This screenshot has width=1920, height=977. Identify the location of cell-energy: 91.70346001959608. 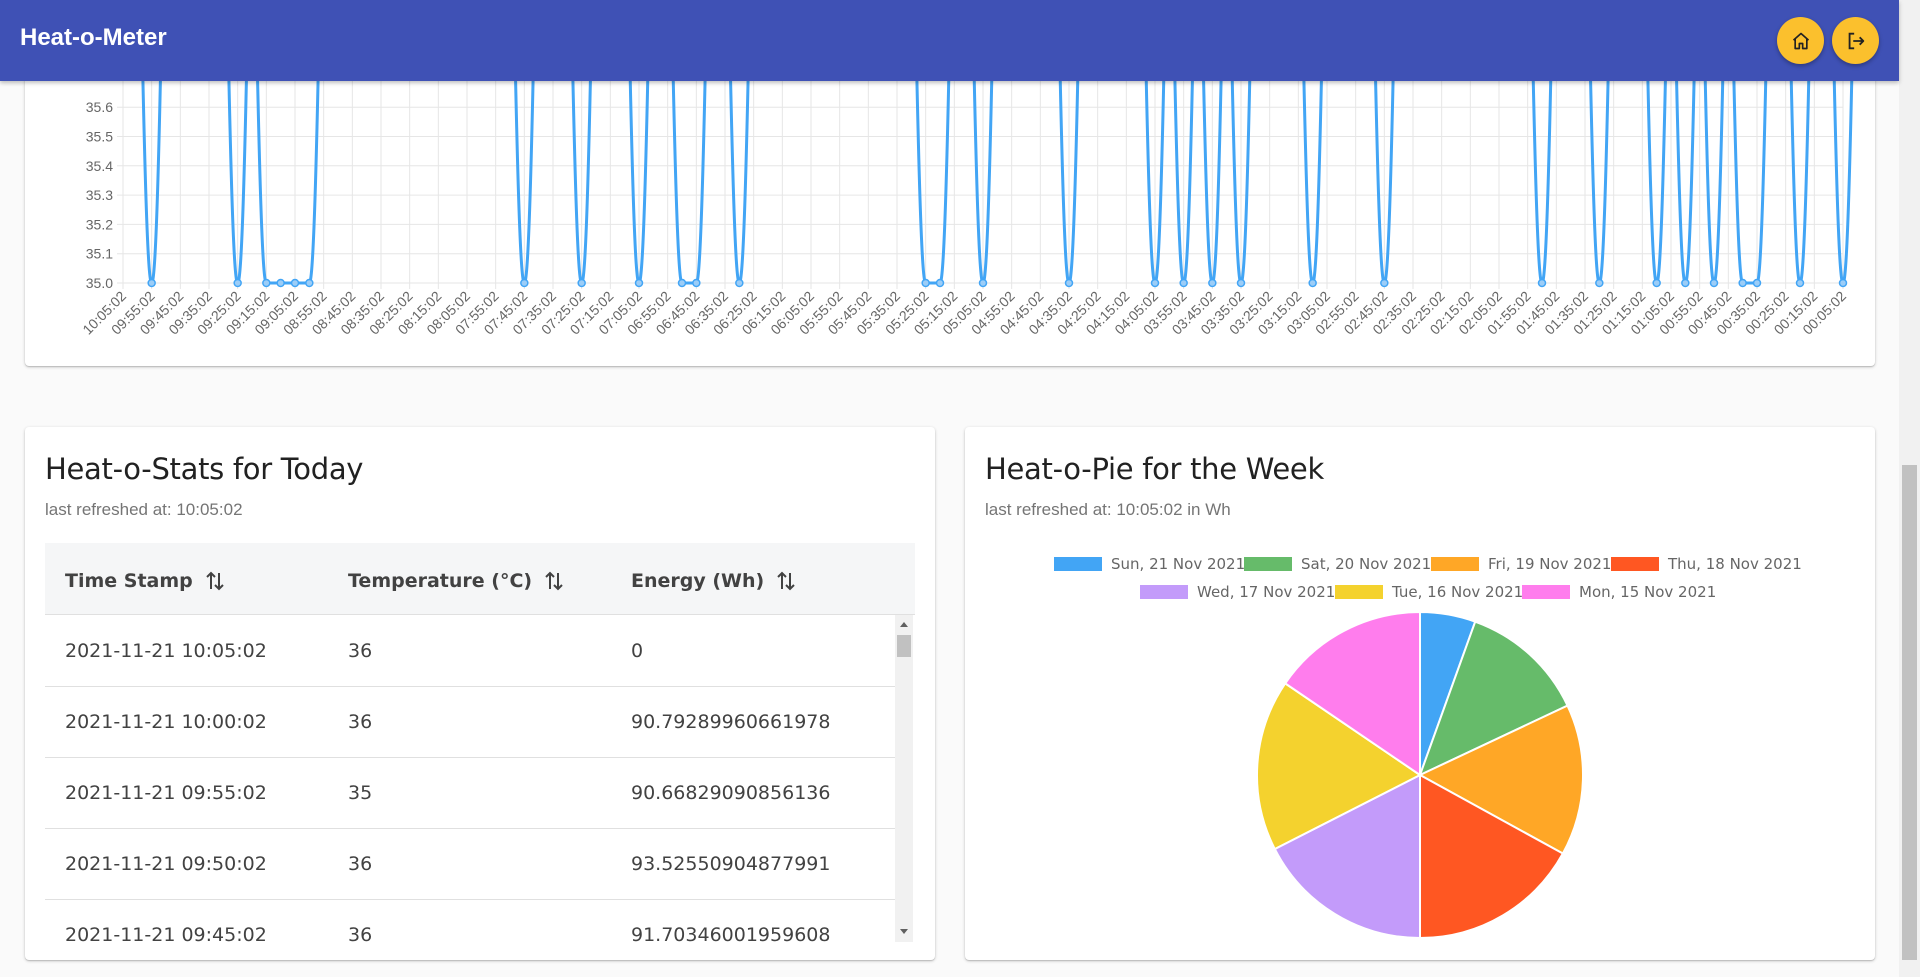
(731, 933).